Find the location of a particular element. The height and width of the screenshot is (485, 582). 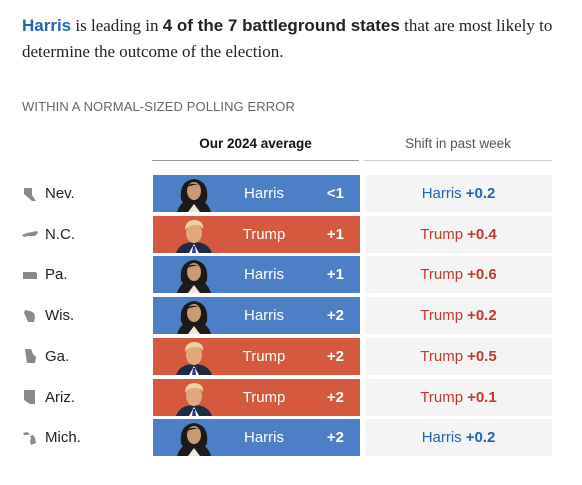

north-carolina-shape-icon is located at coordinates (30, 234).